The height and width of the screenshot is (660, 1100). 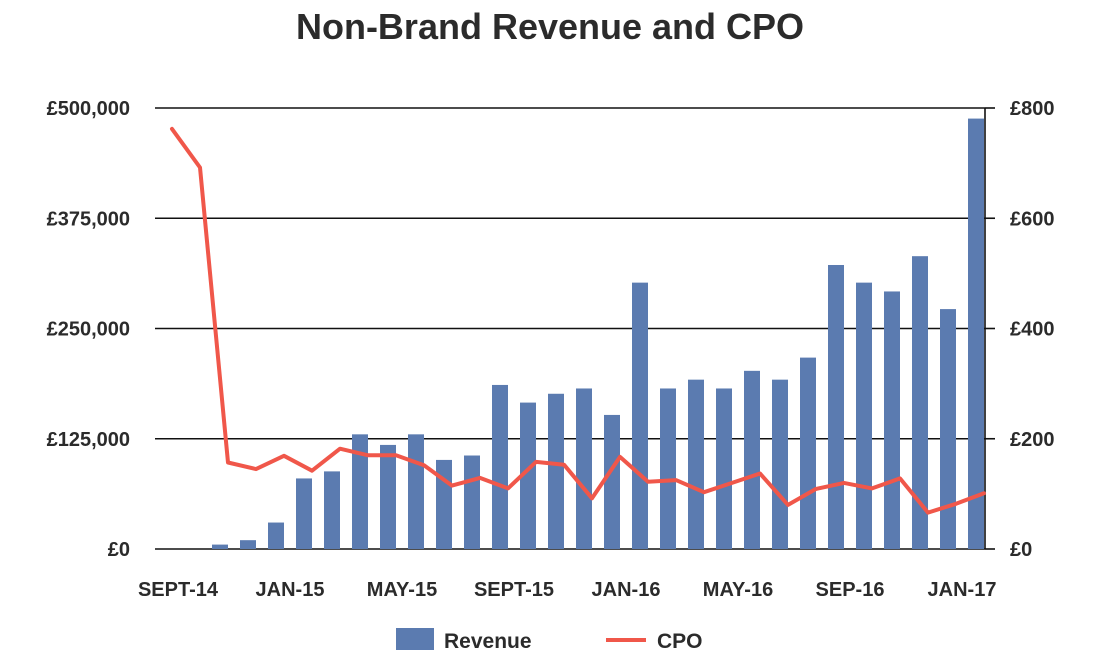 What do you see at coordinates (1032, 440) in the screenshot?
I see `y2-tick-label: £200` at bounding box center [1032, 440].